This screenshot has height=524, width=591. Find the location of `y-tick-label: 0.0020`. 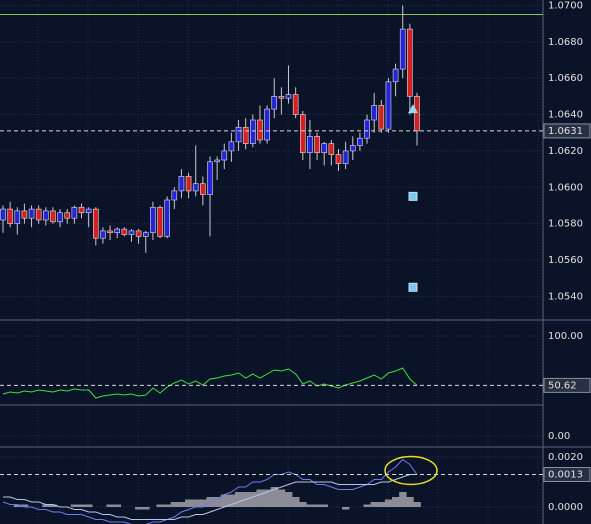

y-tick-label: 0.0020 is located at coordinates (565, 457).